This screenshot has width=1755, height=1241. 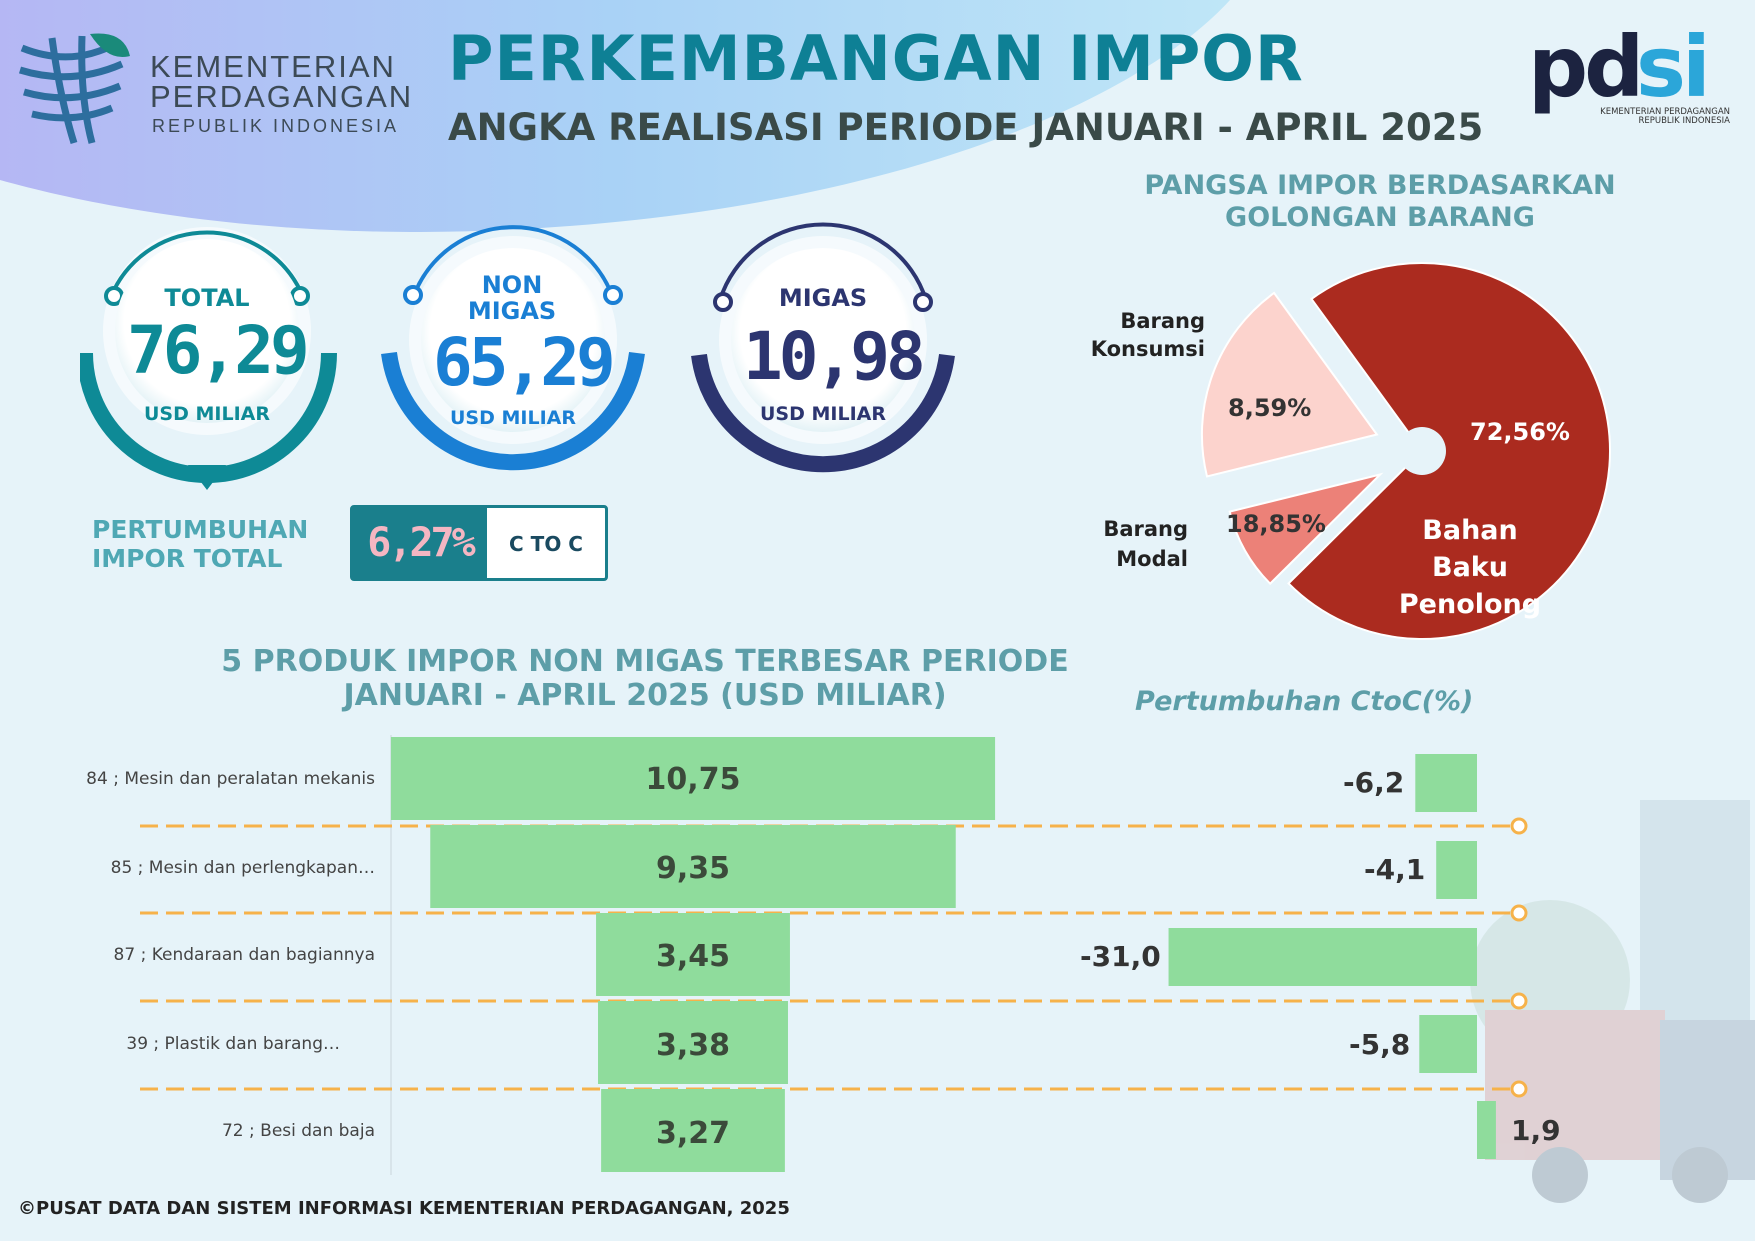 I want to click on pie-chart, so click(x=1405, y=451).